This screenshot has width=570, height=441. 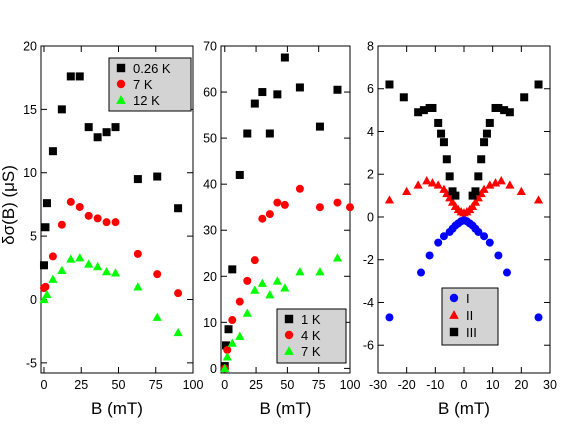 I want to click on x-tick-label: 100, so click(x=350, y=385).